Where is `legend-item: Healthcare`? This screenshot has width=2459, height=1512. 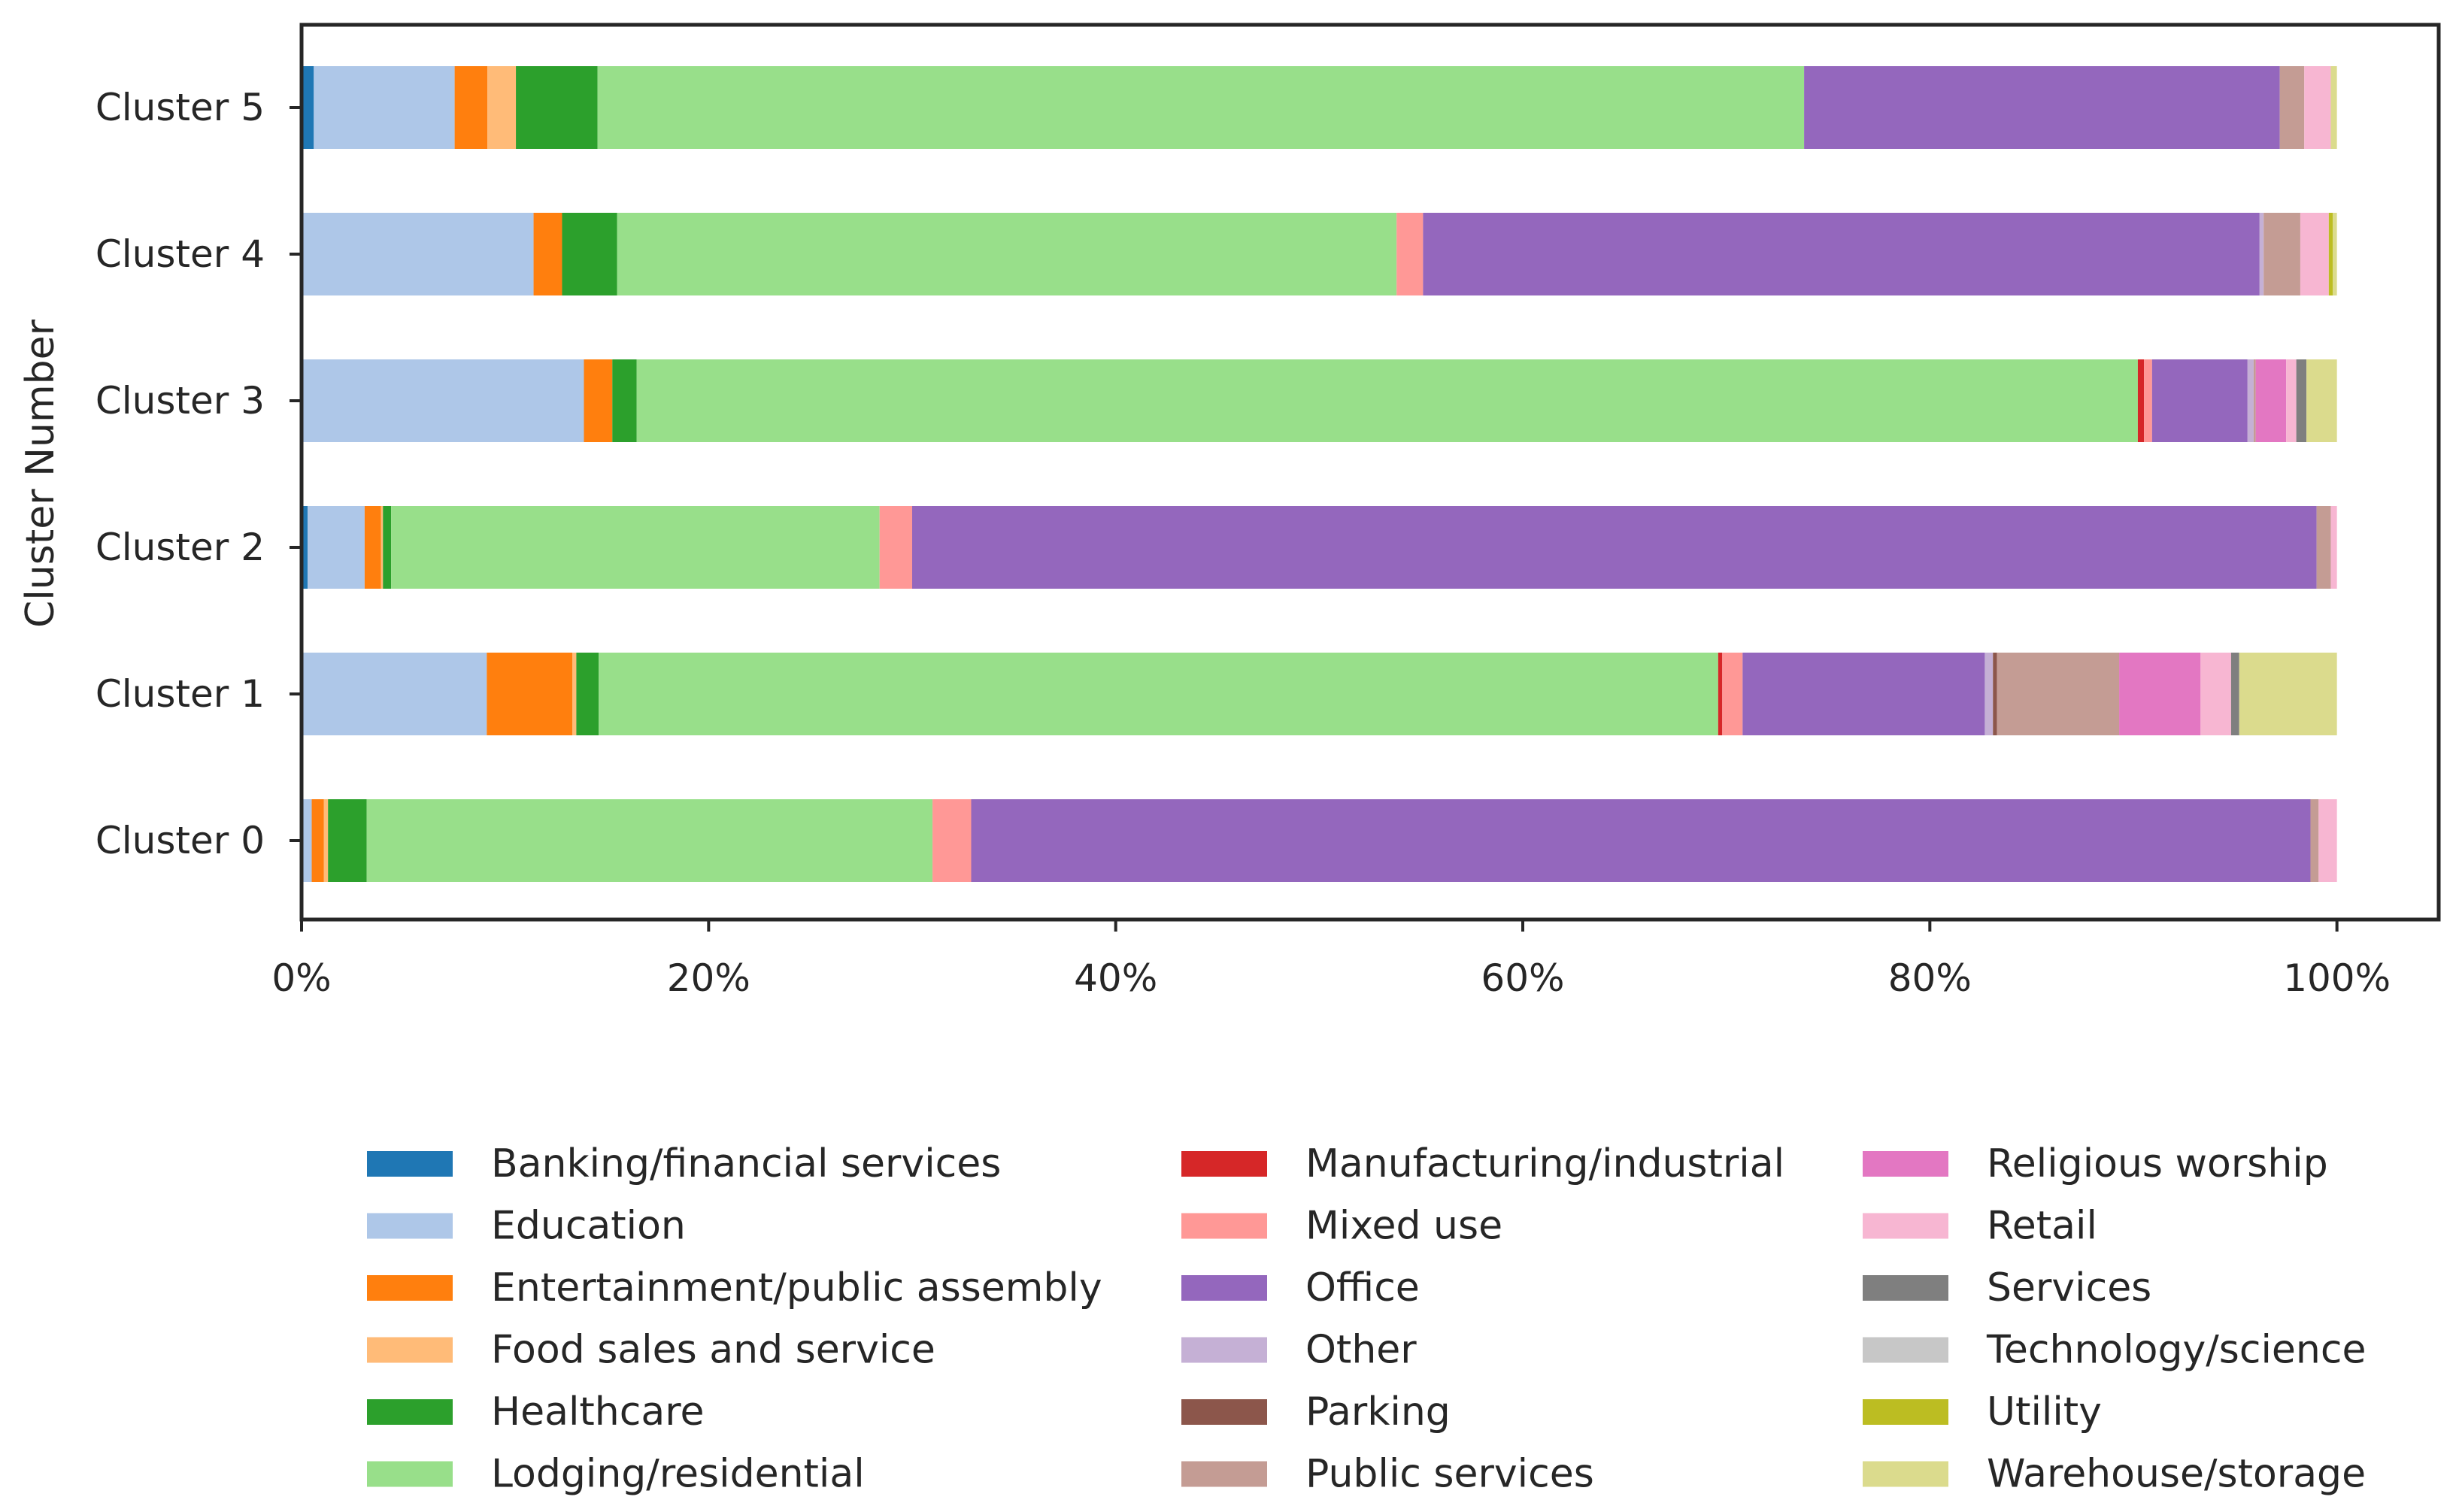 legend-item: Healthcare is located at coordinates (535, 1412).